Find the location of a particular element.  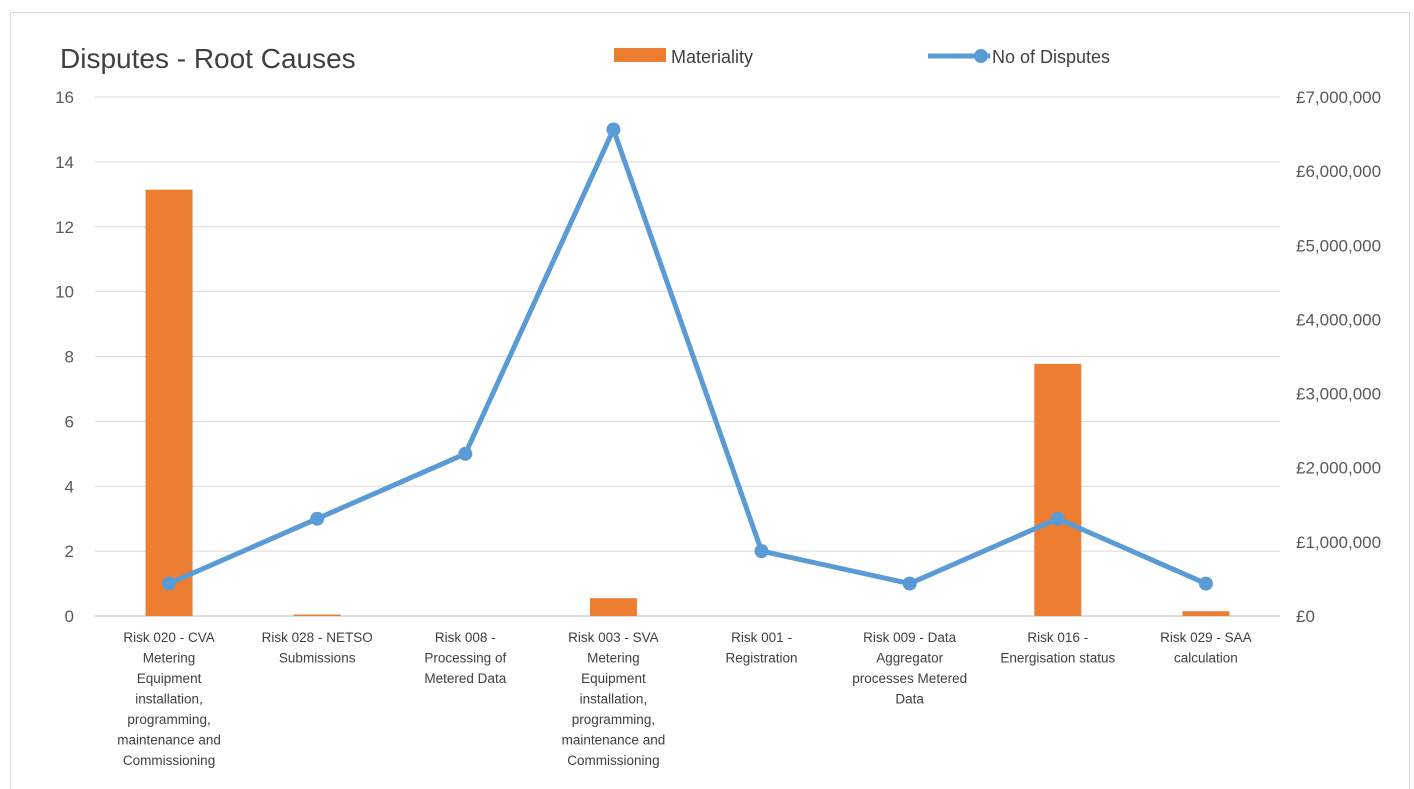

category-label: Risk 028 - NETSO Submissions is located at coordinates (317, 648).